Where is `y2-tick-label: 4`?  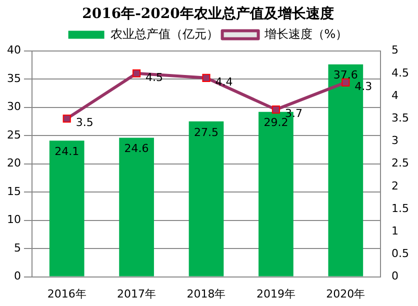 y2-tick-label: 4 is located at coordinates (395, 95).